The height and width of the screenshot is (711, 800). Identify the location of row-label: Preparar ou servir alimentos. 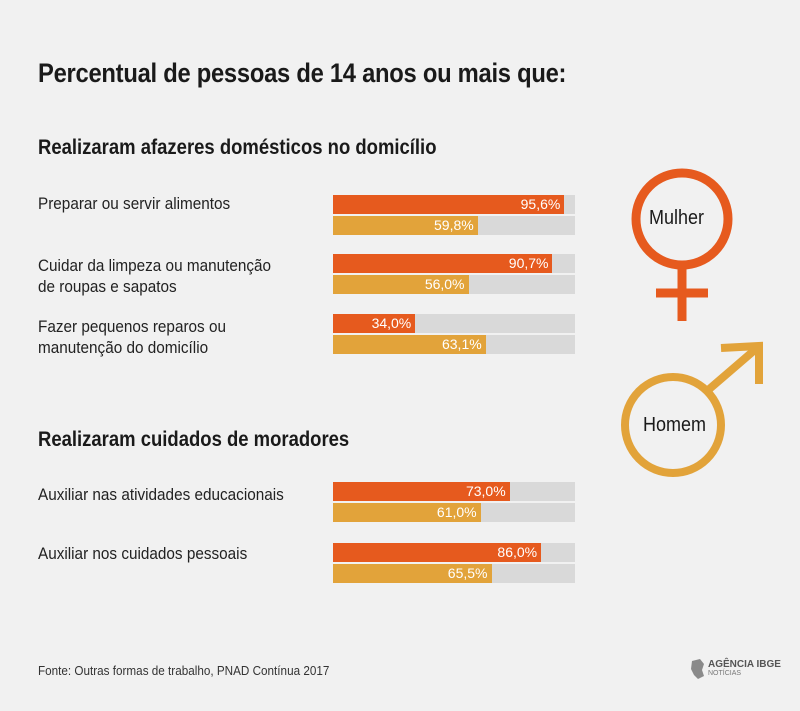
(134, 203).